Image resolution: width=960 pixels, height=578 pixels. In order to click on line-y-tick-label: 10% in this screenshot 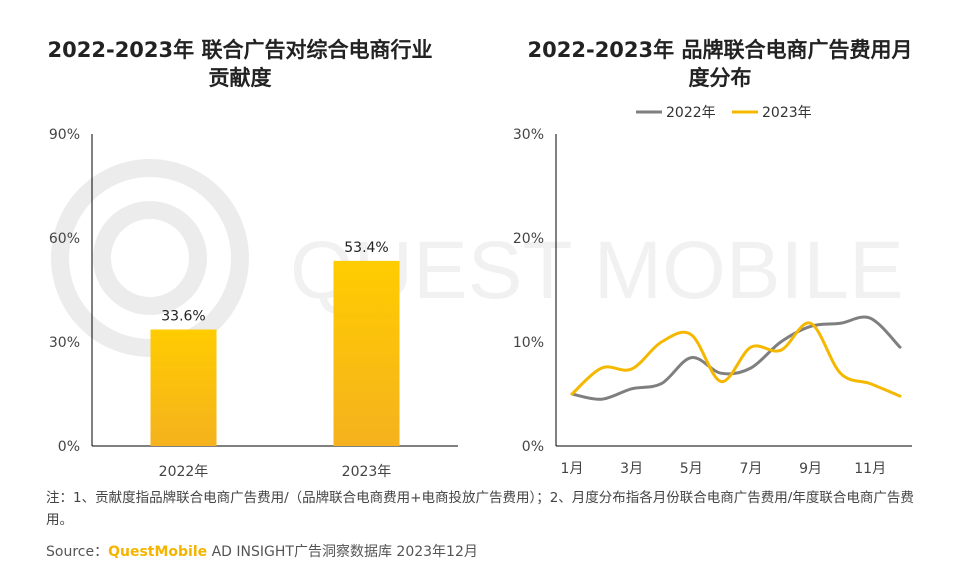, I will do `click(528, 343)`.